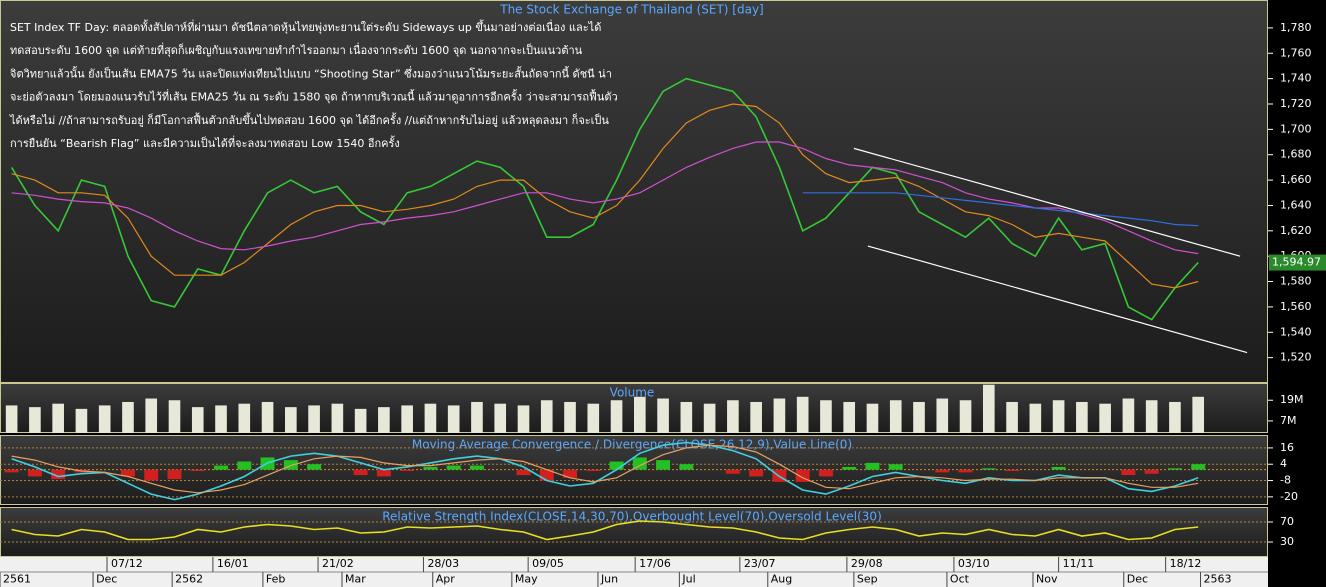 Image resolution: width=1326 pixels, height=587 pixels. I want to click on y-tick-label: 4, so click(1283, 463).